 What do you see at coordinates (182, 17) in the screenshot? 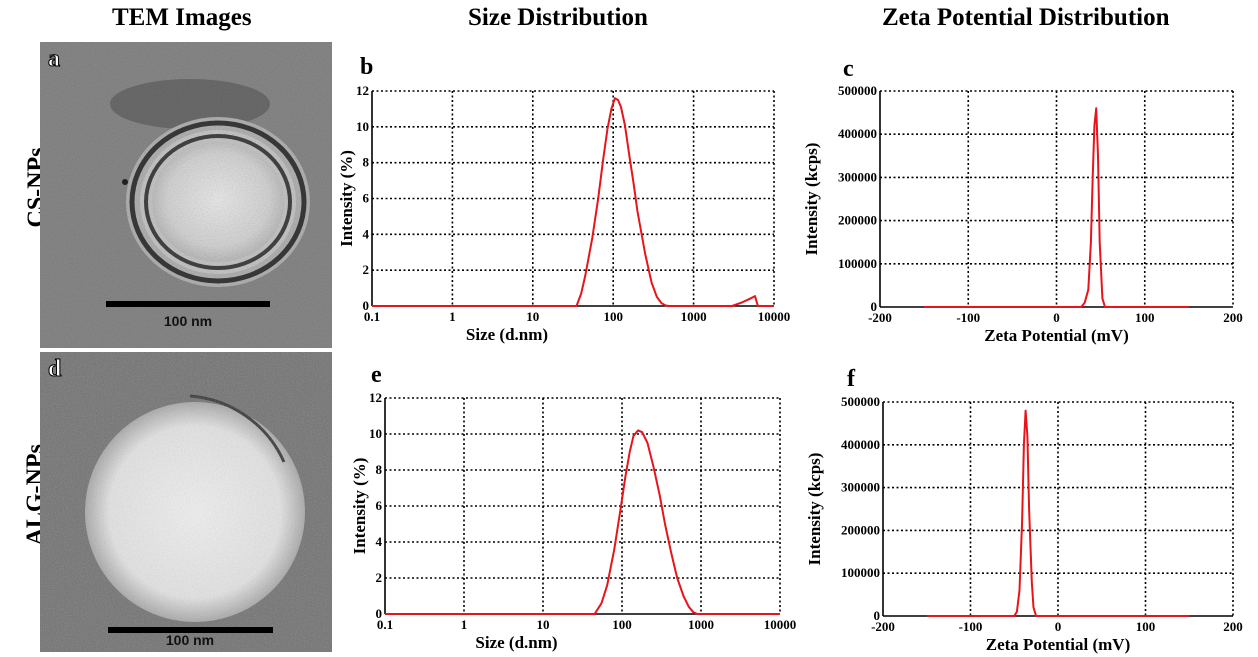
I see `header-tem-images: TEM Images` at bounding box center [182, 17].